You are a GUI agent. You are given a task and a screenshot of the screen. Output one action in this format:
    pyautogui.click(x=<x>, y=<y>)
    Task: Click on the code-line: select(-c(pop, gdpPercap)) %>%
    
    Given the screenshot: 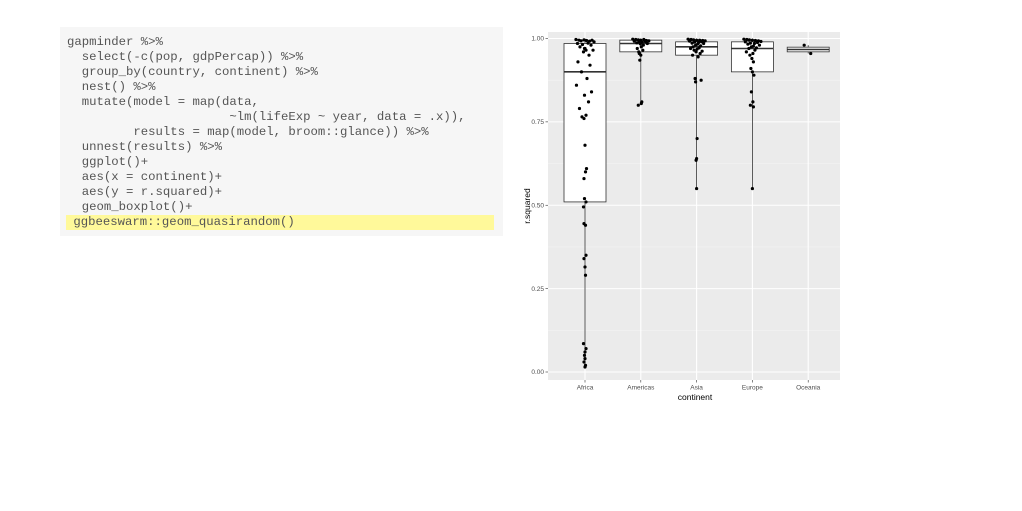 What is the action you would take?
    pyautogui.click(x=185, y=57)
    